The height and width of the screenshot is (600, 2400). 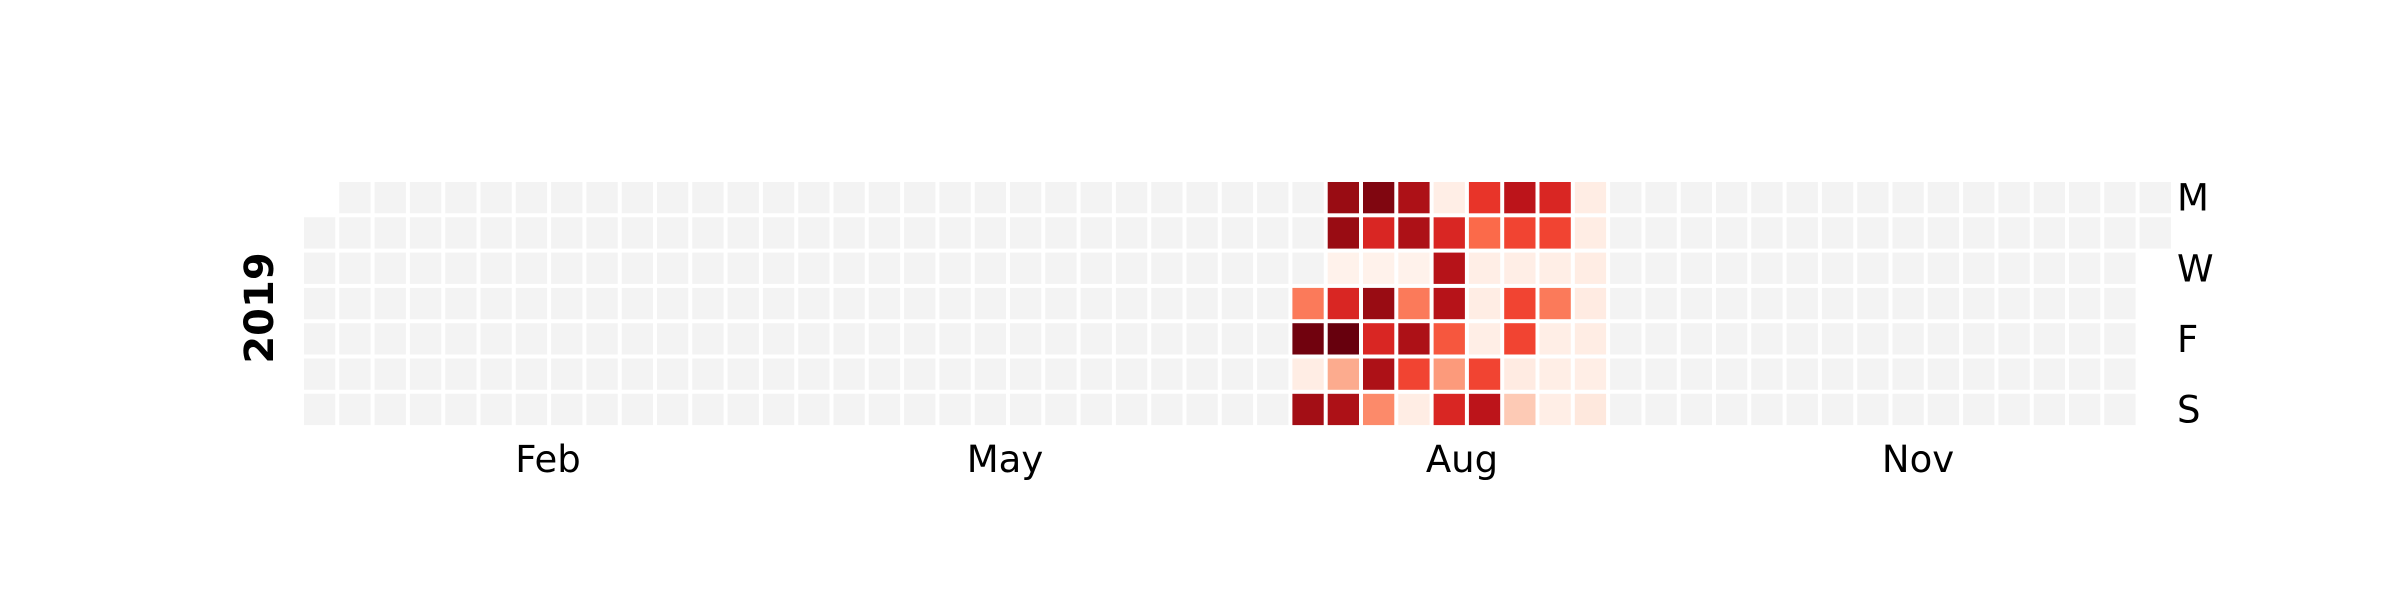 I want to click on year-label: 2019, so click(x=260, y=307).